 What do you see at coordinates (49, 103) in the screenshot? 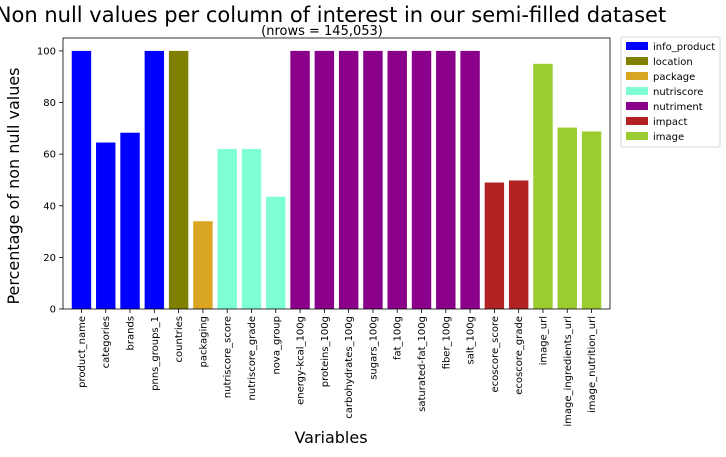
I see `y-tick-label: 80` at bounding box center [49, 103].